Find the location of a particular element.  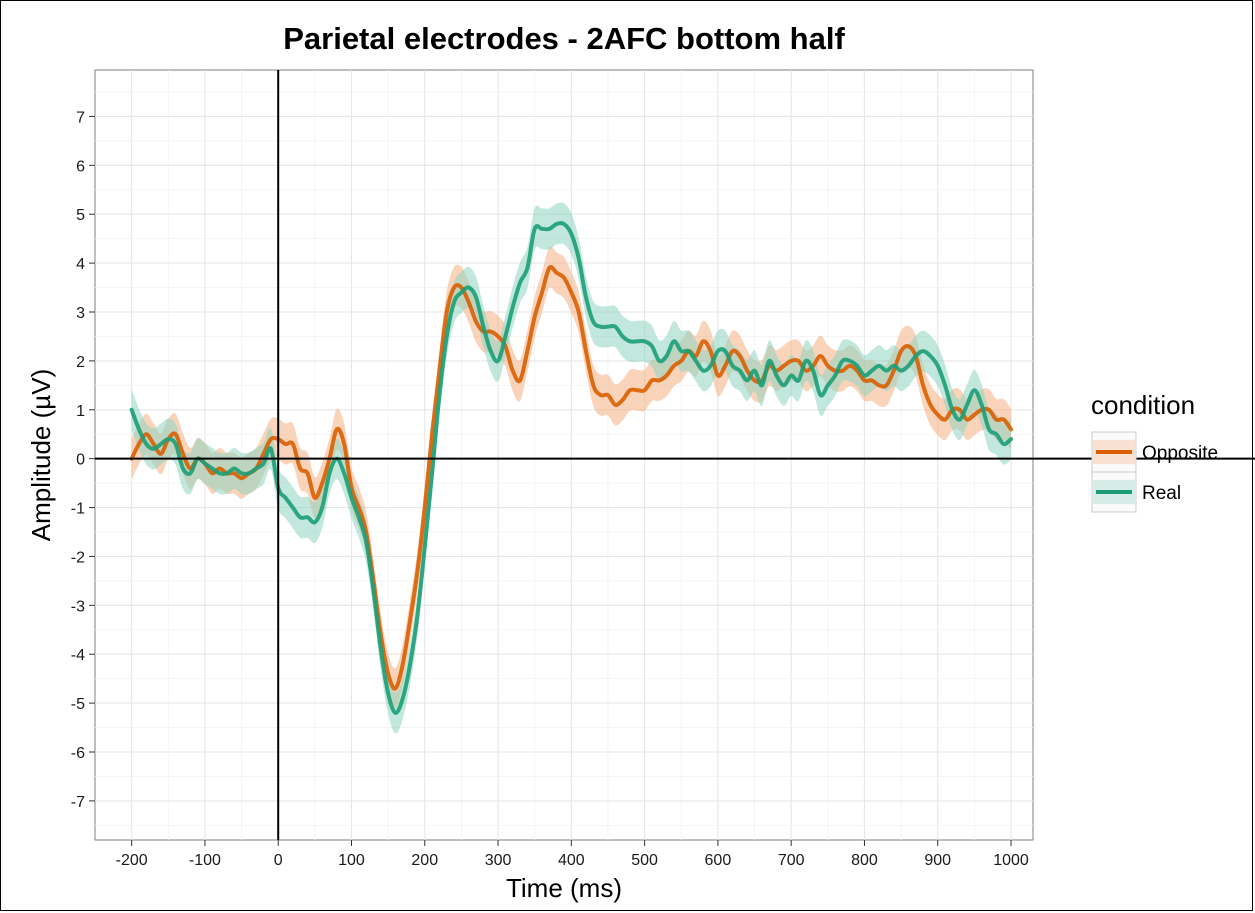

legend-label: Real is located at coordinates (1161, 493).